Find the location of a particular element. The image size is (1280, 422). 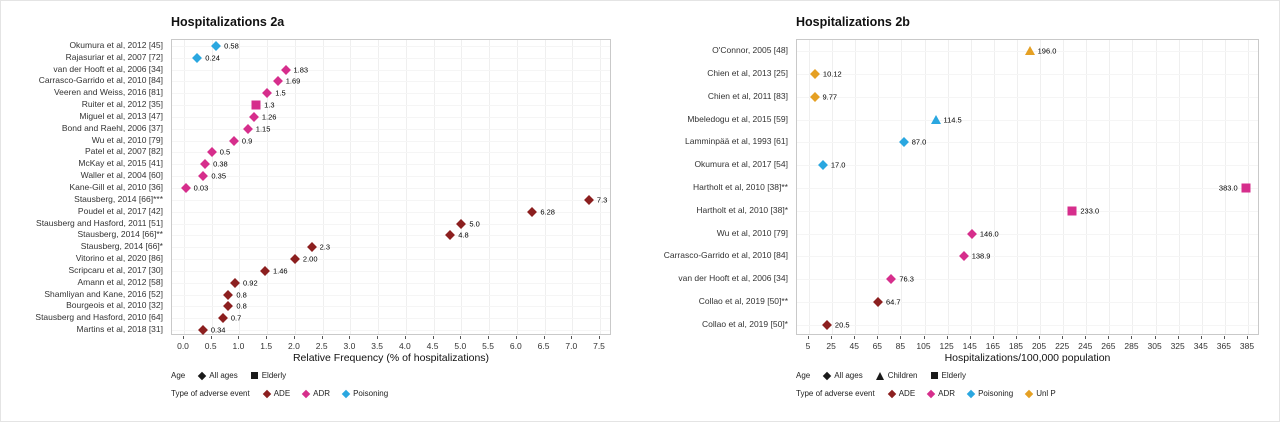

value-label: 1.5 is located at coordinates (280, 93).